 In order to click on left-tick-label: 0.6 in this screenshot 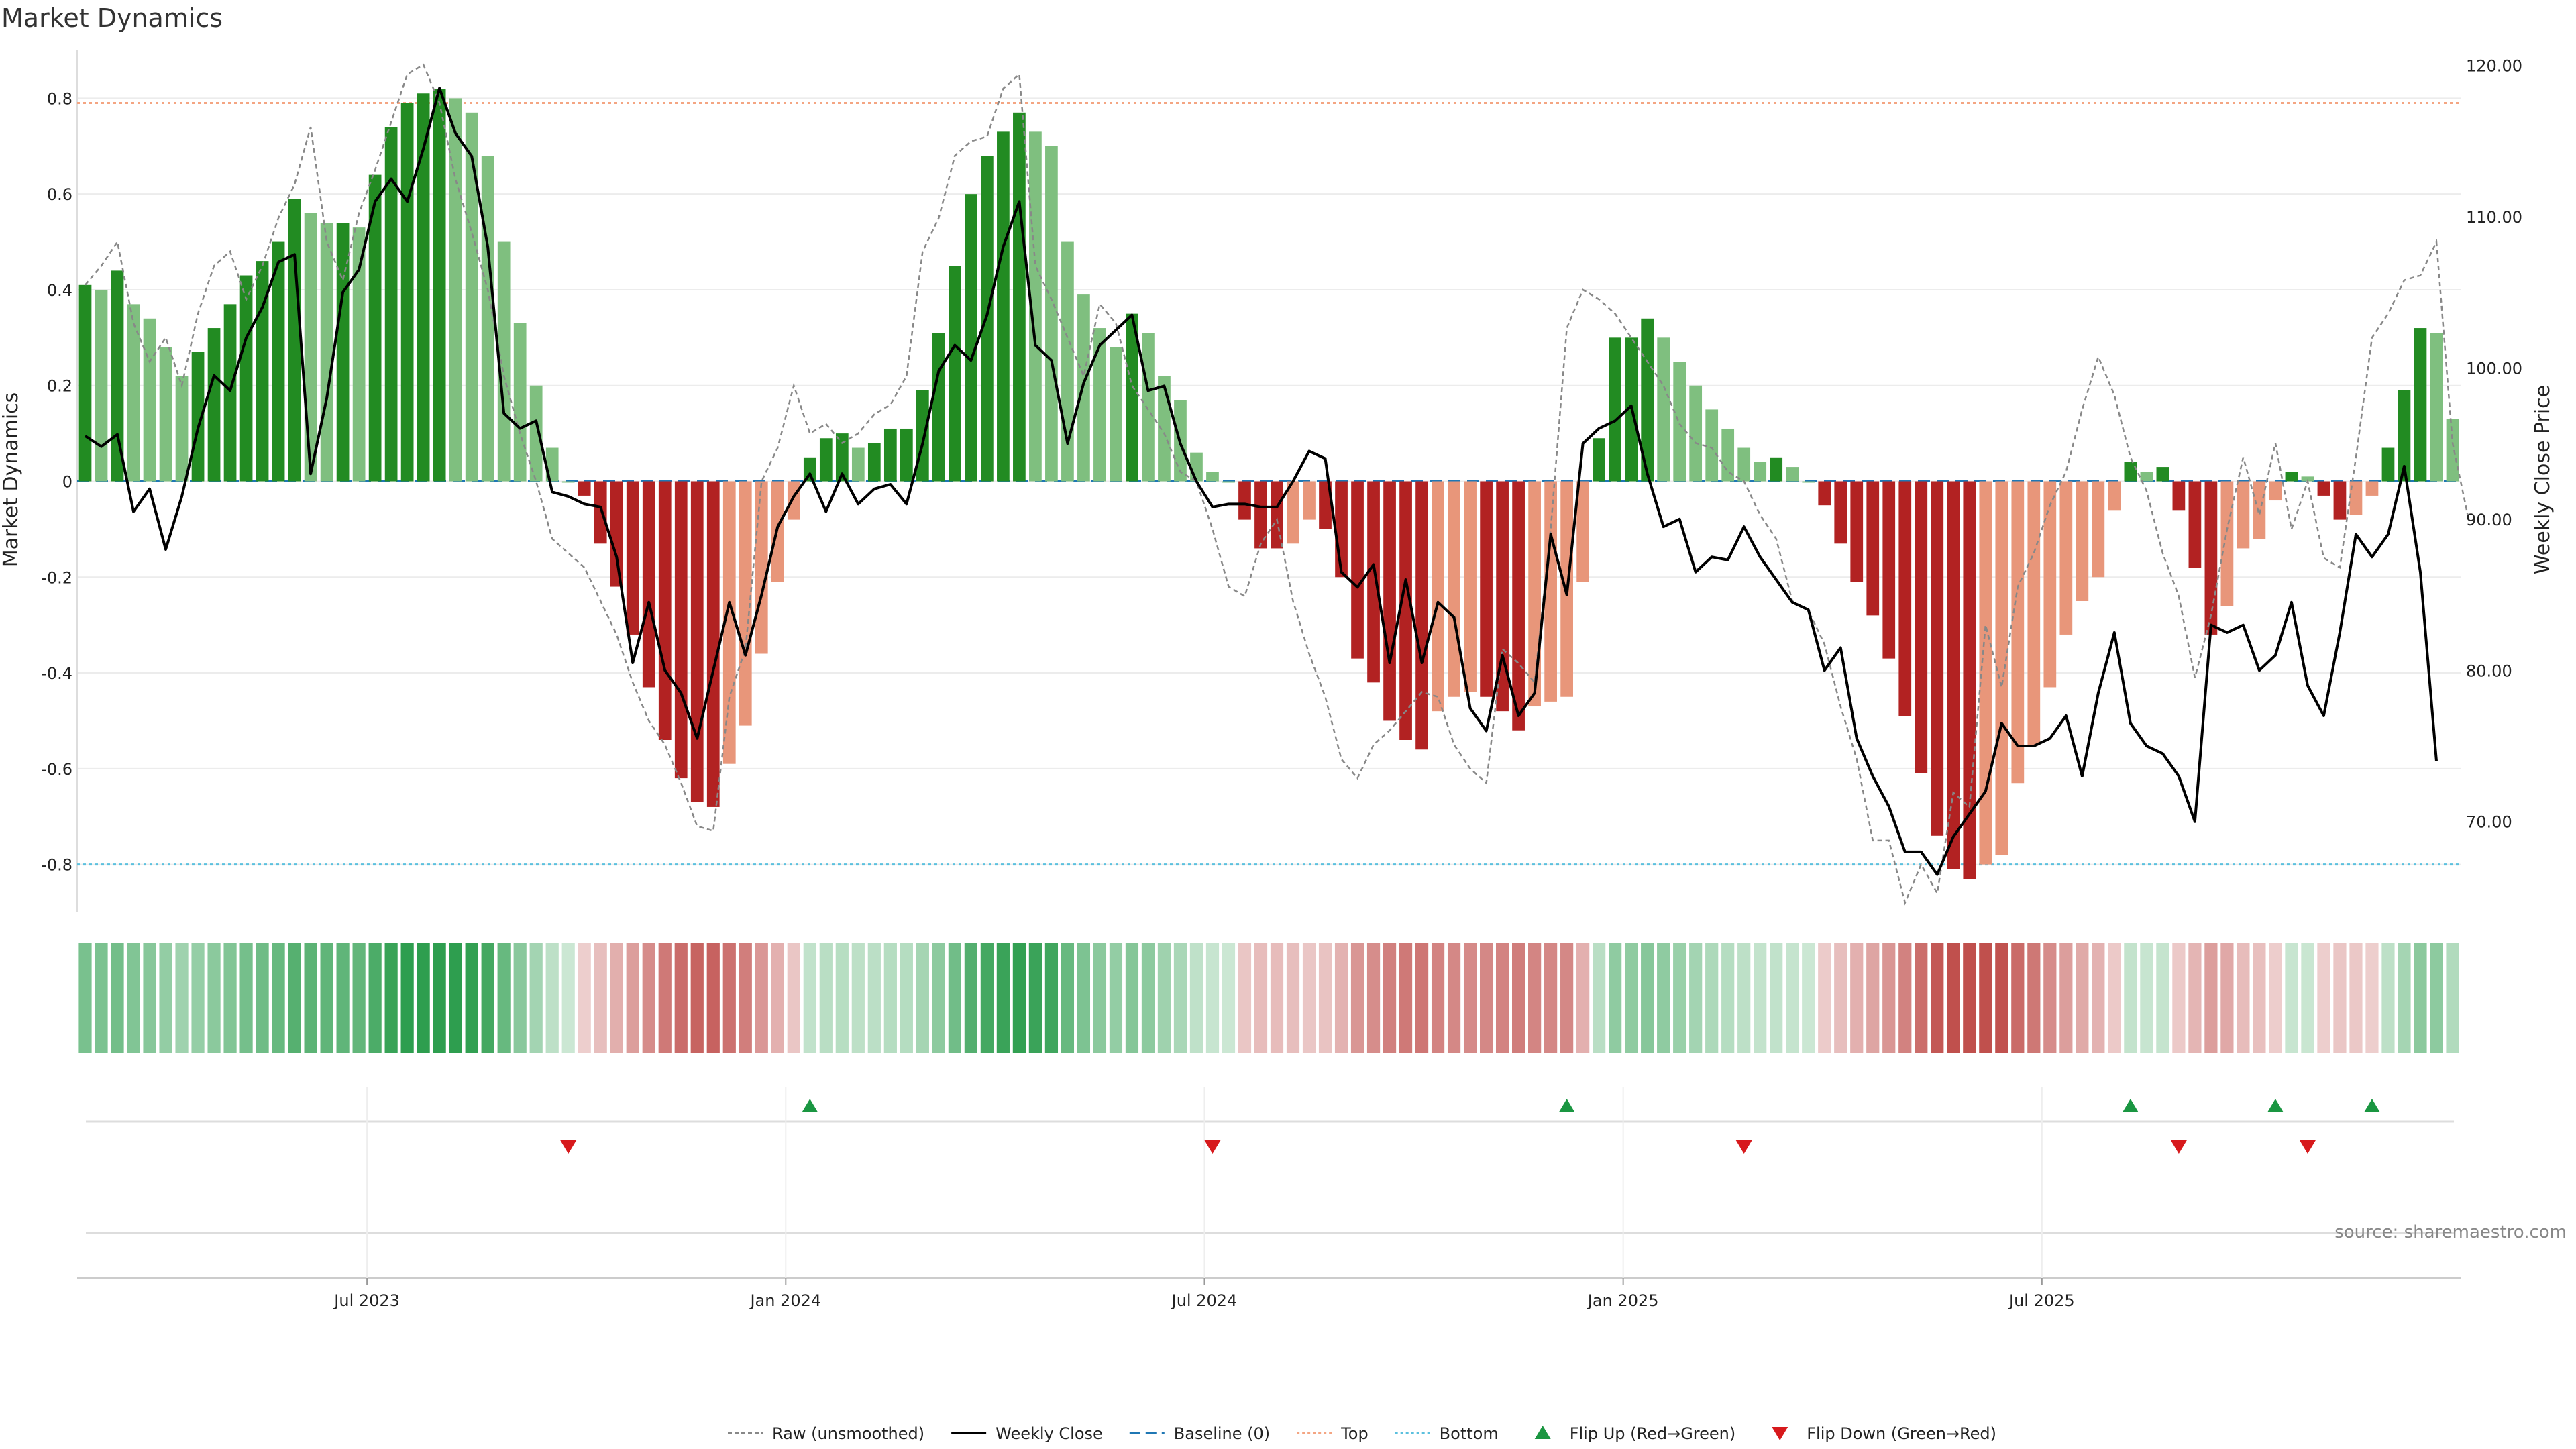, I will do `click(59, 194)`.